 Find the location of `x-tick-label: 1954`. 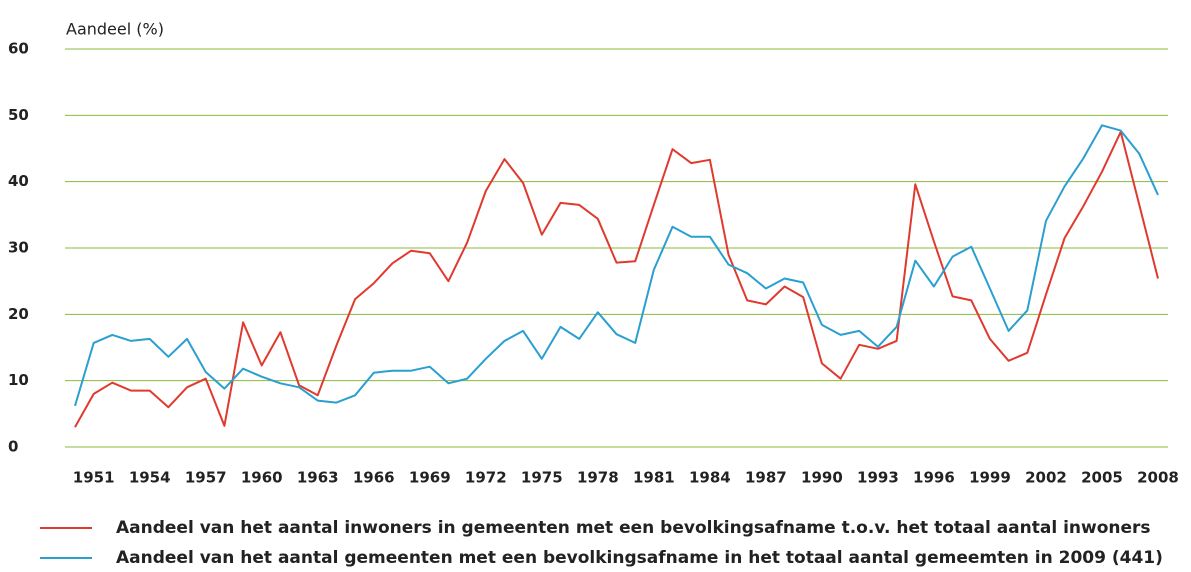

x-tick-label: 1954 is located at coordinates (150, 478).